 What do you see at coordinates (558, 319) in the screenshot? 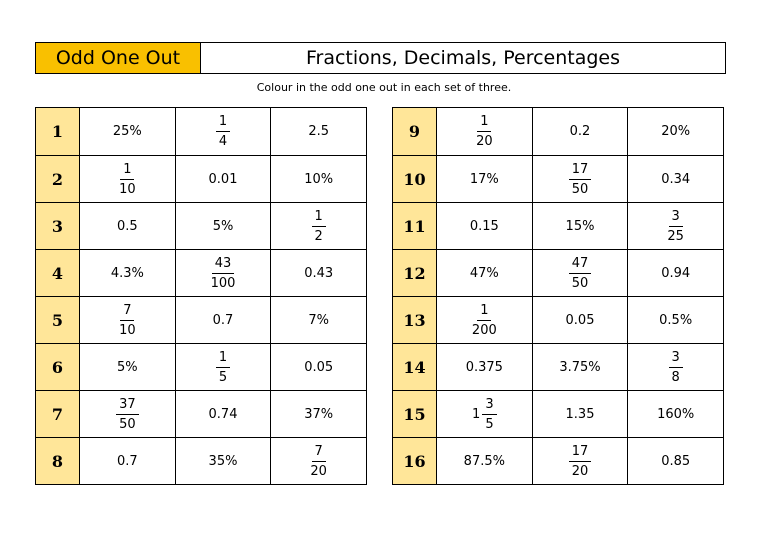
I see `table-row: 13 1 200 0.05 0.5%` at bounding box center [558, 319].